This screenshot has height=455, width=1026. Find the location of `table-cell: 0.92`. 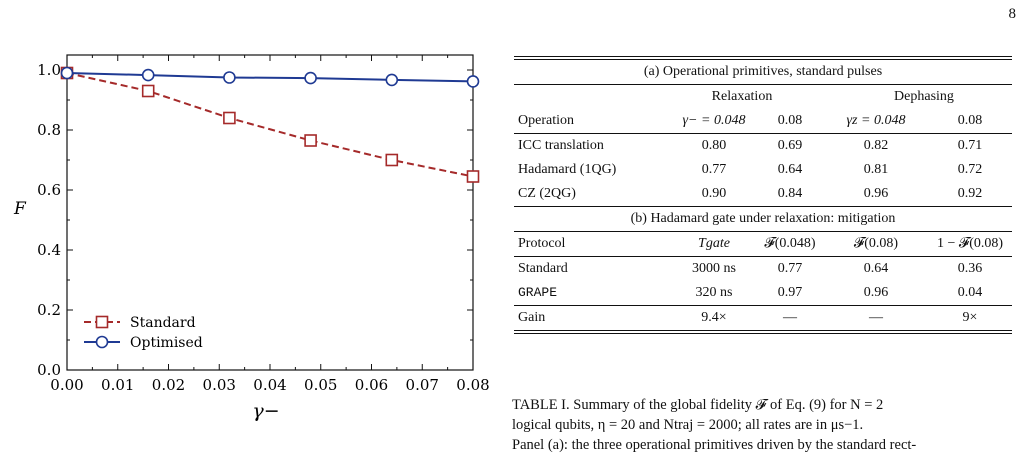

table-cell: 0.92 is located at coordinates (970, 193).